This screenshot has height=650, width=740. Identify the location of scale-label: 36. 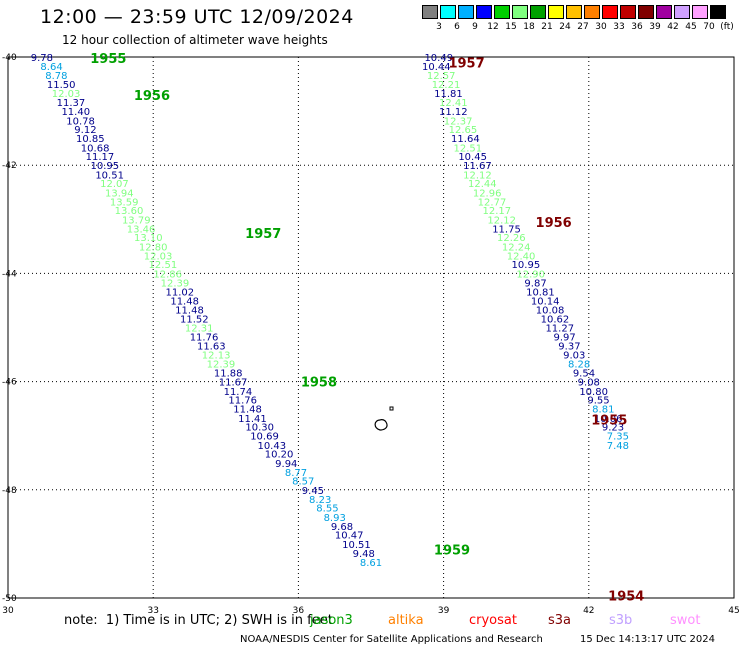
(637, 27).